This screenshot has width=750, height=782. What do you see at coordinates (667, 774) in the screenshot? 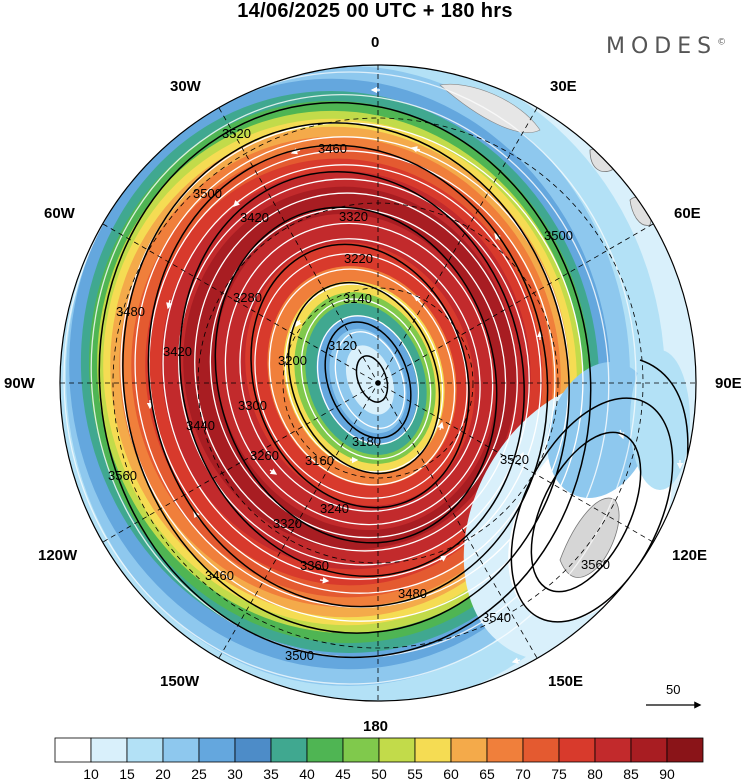
I see `colorbar-tick-label: 90` at bounding box center [667, 774].